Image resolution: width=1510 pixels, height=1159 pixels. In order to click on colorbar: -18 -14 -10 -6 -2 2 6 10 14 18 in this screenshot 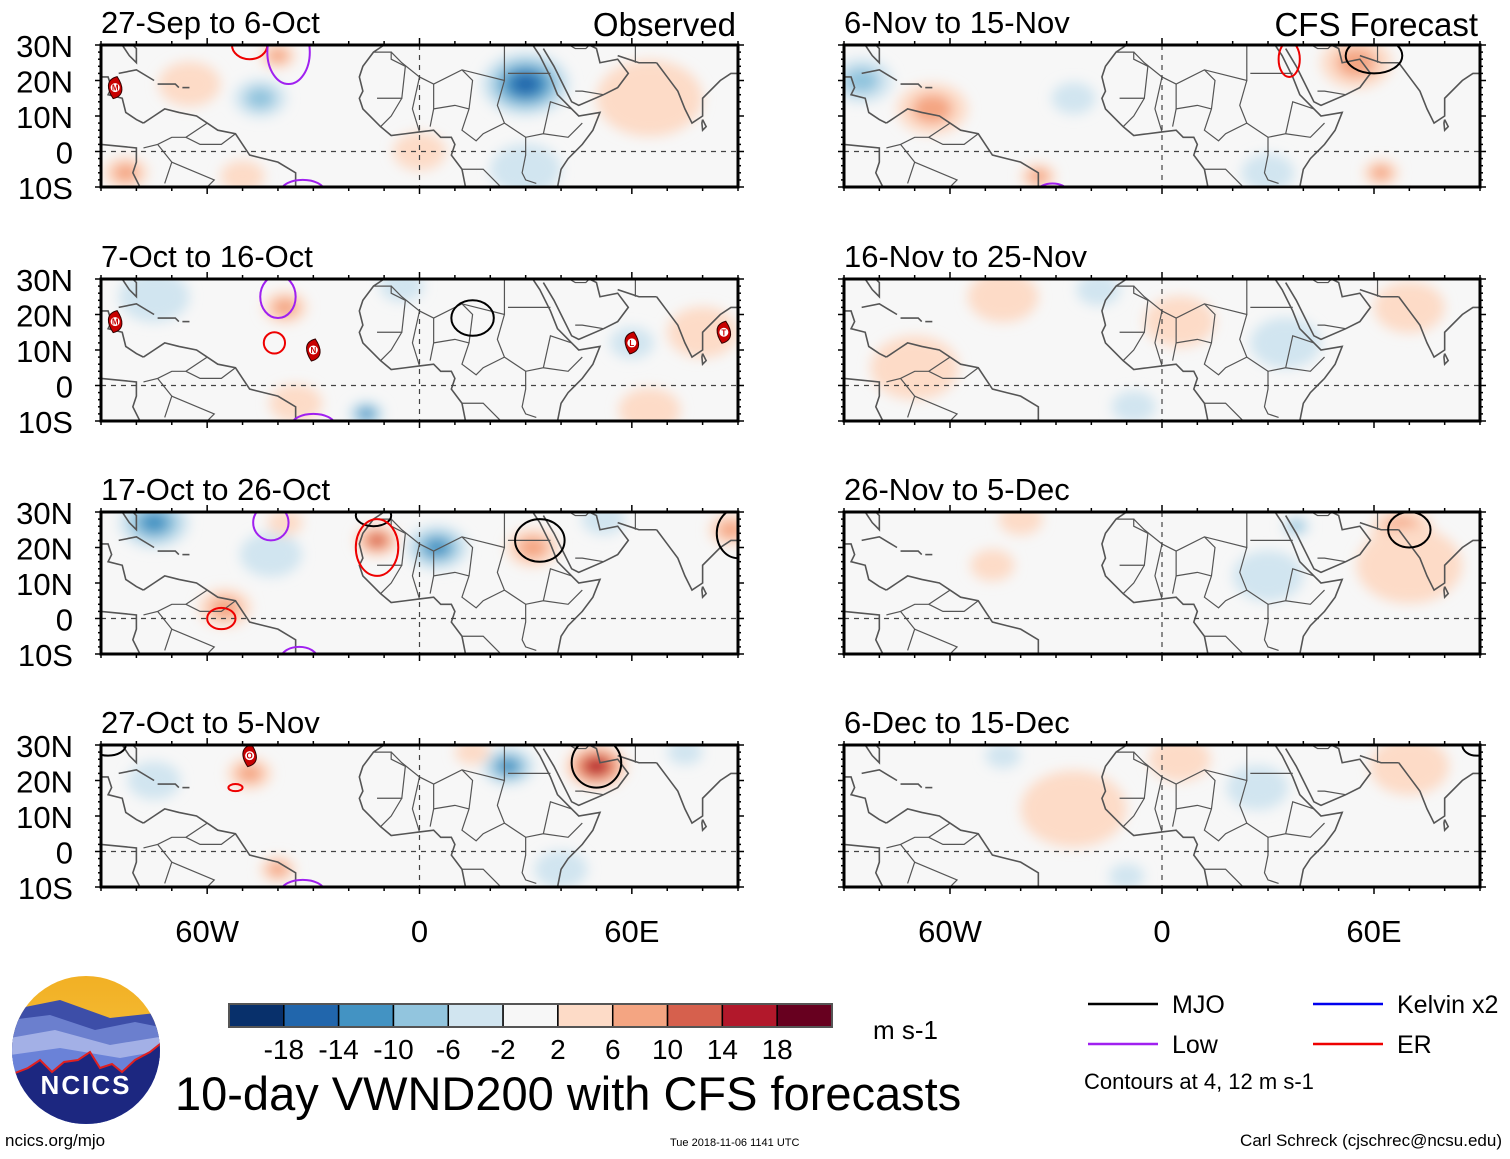, I will do `click(530, 1034)`.